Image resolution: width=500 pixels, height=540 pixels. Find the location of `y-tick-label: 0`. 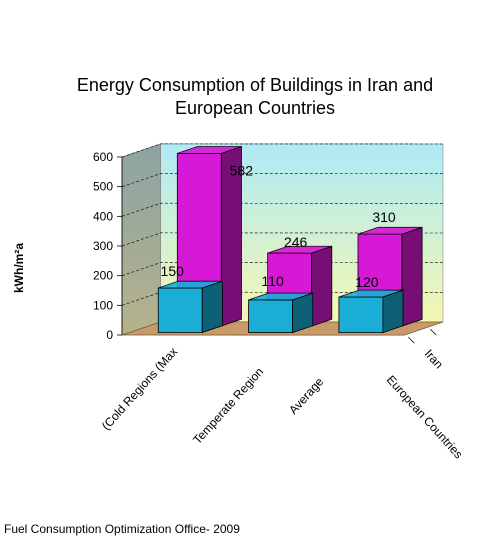

y-tick-label: 0 is located at coordinates (109, 335).